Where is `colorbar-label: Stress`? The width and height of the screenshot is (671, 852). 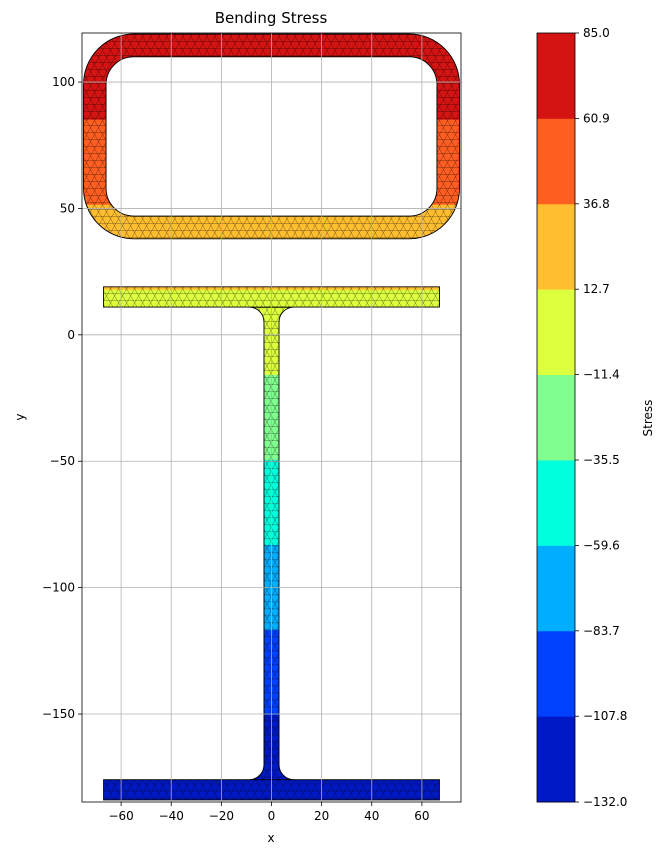 colorbar-label: Stress is located at coordinates (648, 418).